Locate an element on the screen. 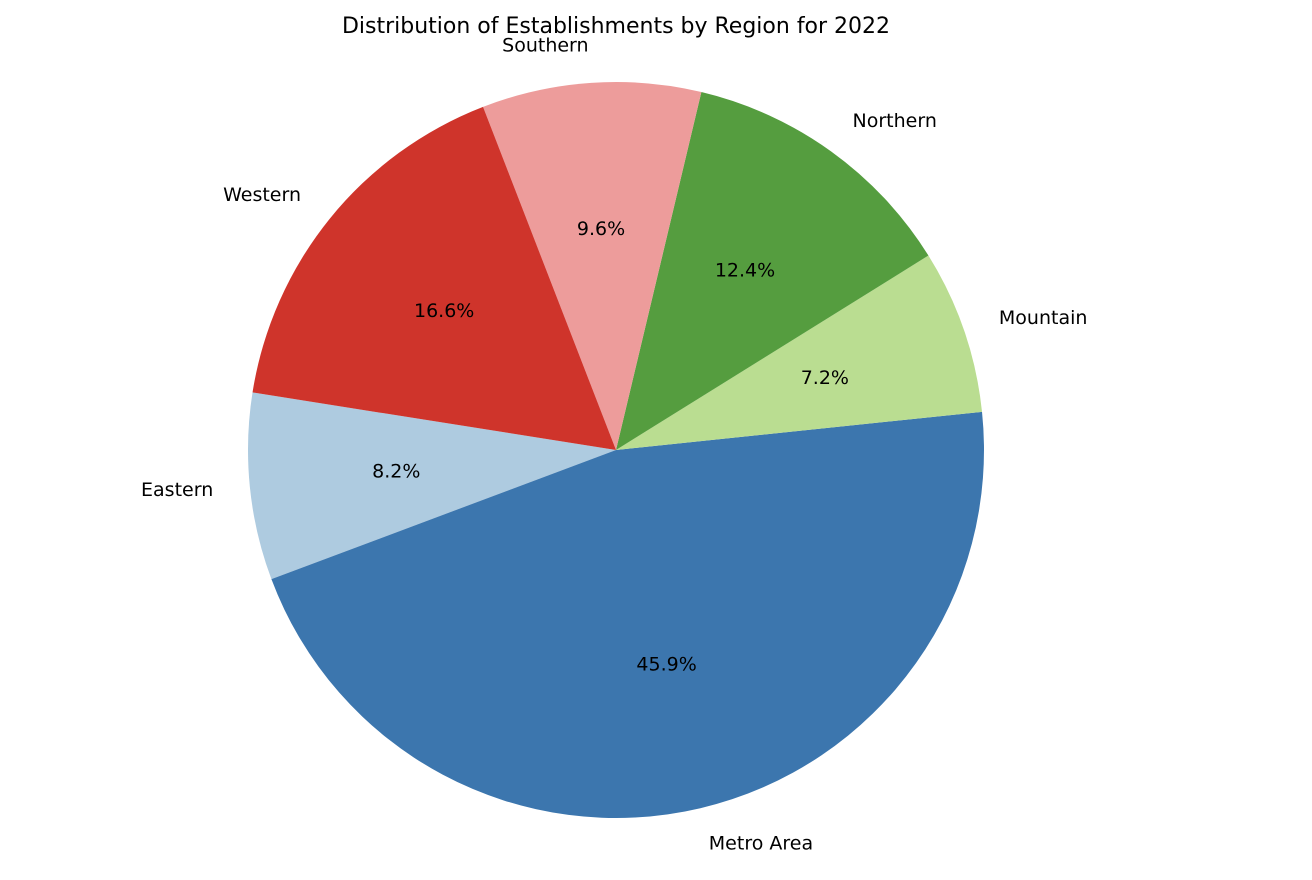 Image resolution: width=1312 pixels, height=880 pixels. pie-slice-southern is located at coordinates (592, 266).